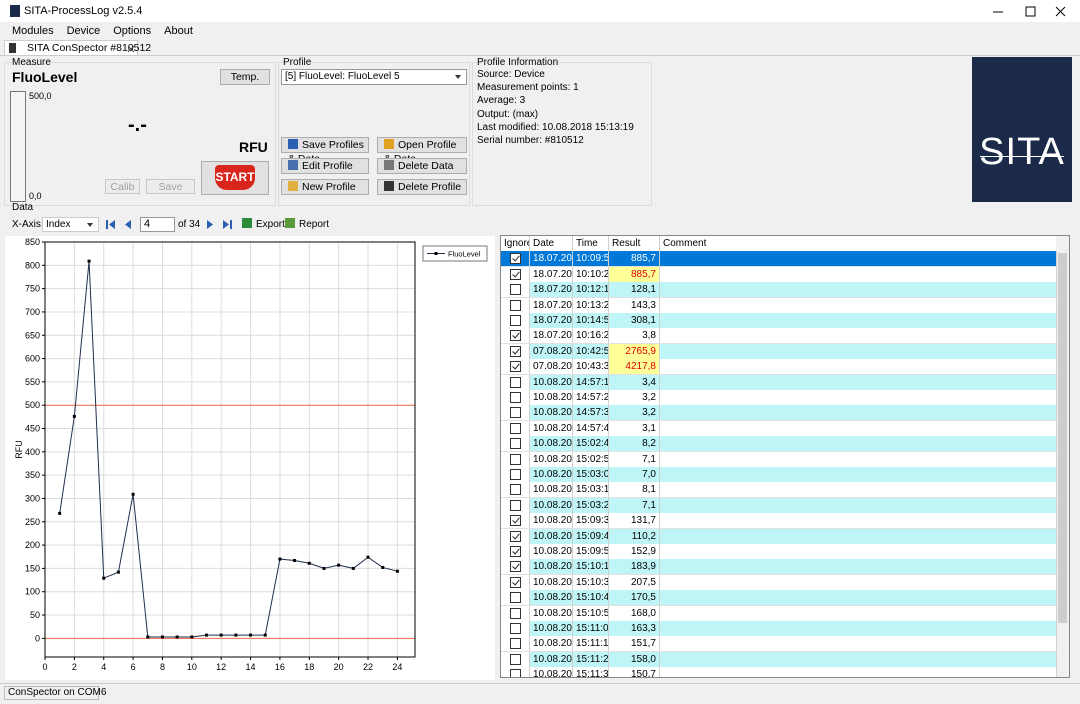 Image resolution: width=1080 pixels, height=704 pixels. Describe the element at coordinates (515, 243) in the screenshot. I see `column-header: Ignore` at that location.